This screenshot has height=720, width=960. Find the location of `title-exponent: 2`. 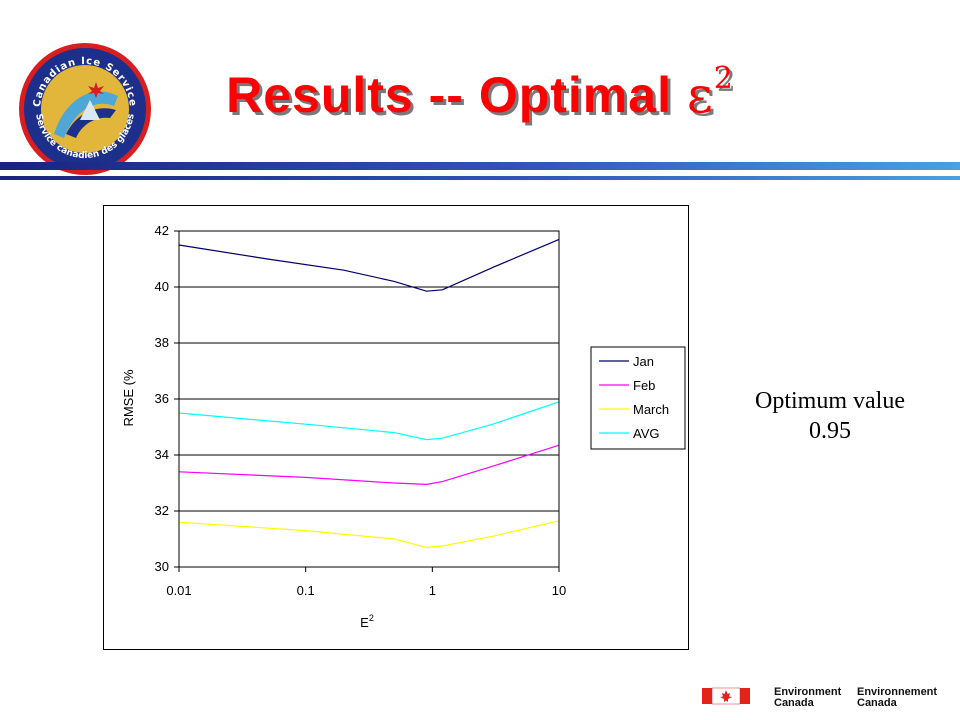

title-exponent: 2 is located at coordinates (723, 79).